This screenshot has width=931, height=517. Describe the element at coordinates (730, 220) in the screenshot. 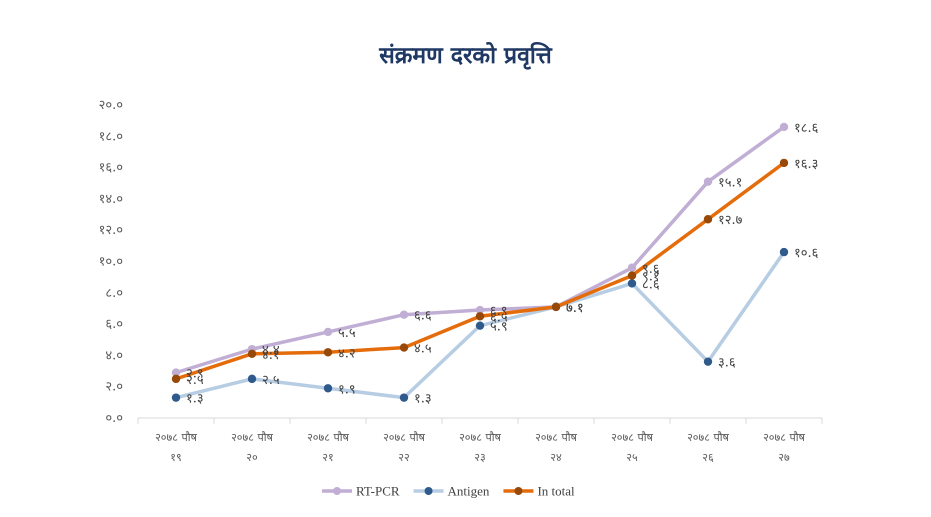

I see `data-label: १२.७` at that location.